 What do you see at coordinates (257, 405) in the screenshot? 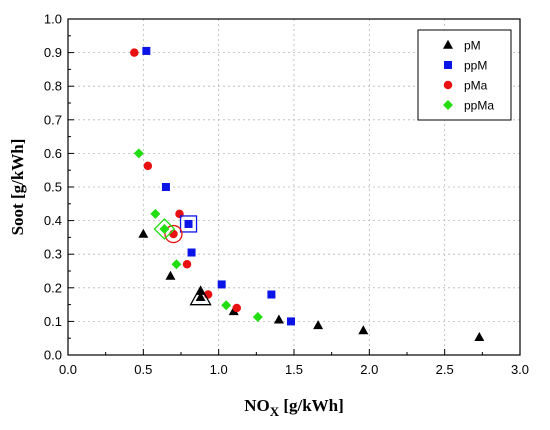
I see `x-axis-title-main: NO` at bounding box center [257, 405].